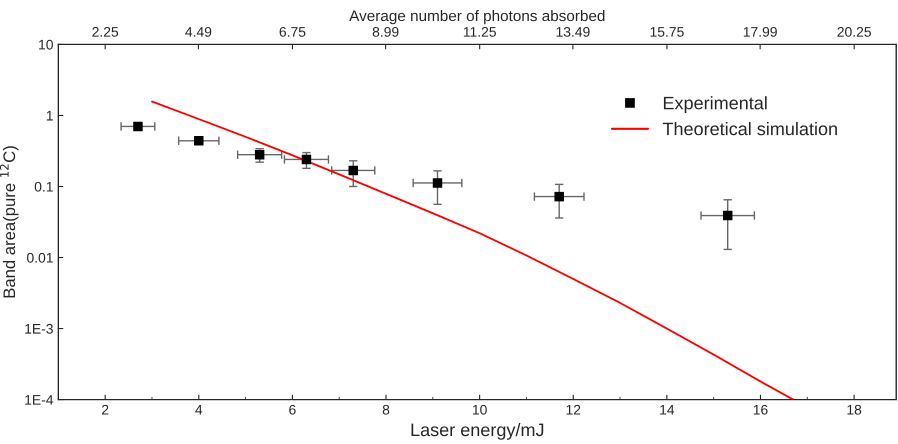 The width and height of the screenshot is (898, 444). What do you see at coordinates (46, 45) in the screenshot?
I see `y-tick-label: 10` at bounding box center [46, 45].